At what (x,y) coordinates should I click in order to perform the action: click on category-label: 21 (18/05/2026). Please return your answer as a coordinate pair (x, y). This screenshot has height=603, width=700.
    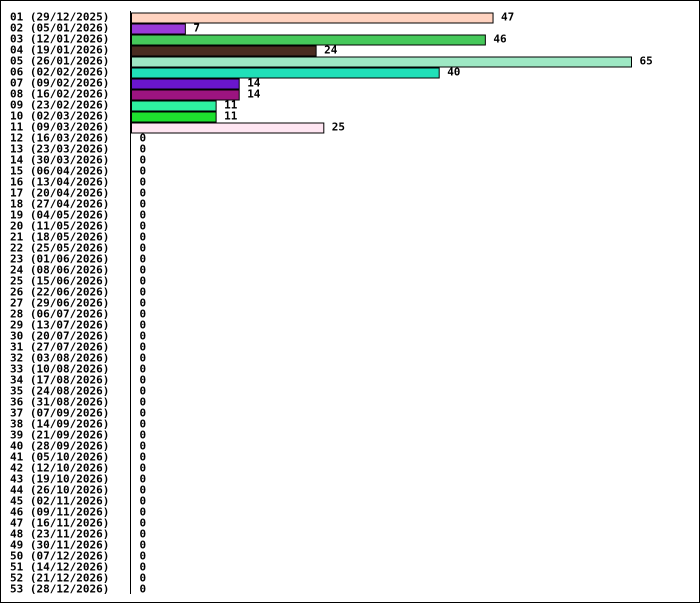
    Looking at the image, I should click on (59, 237).